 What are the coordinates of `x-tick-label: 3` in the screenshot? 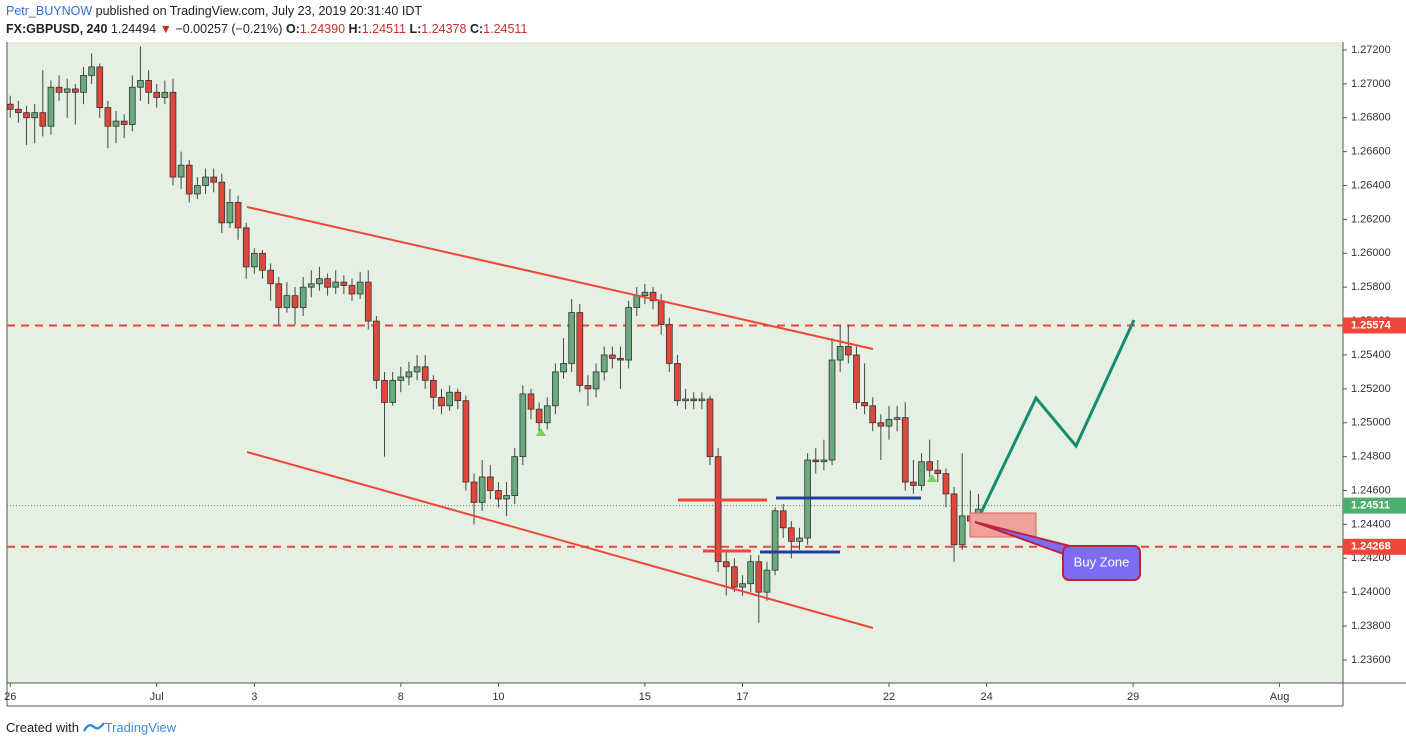 It's located at (254, 697).